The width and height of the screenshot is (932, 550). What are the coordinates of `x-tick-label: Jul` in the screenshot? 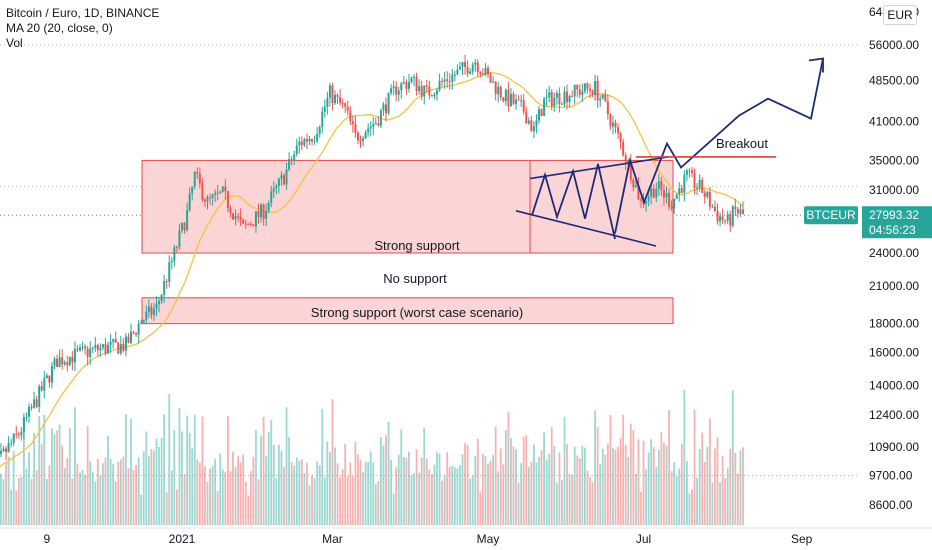 It's located at (643, 539).